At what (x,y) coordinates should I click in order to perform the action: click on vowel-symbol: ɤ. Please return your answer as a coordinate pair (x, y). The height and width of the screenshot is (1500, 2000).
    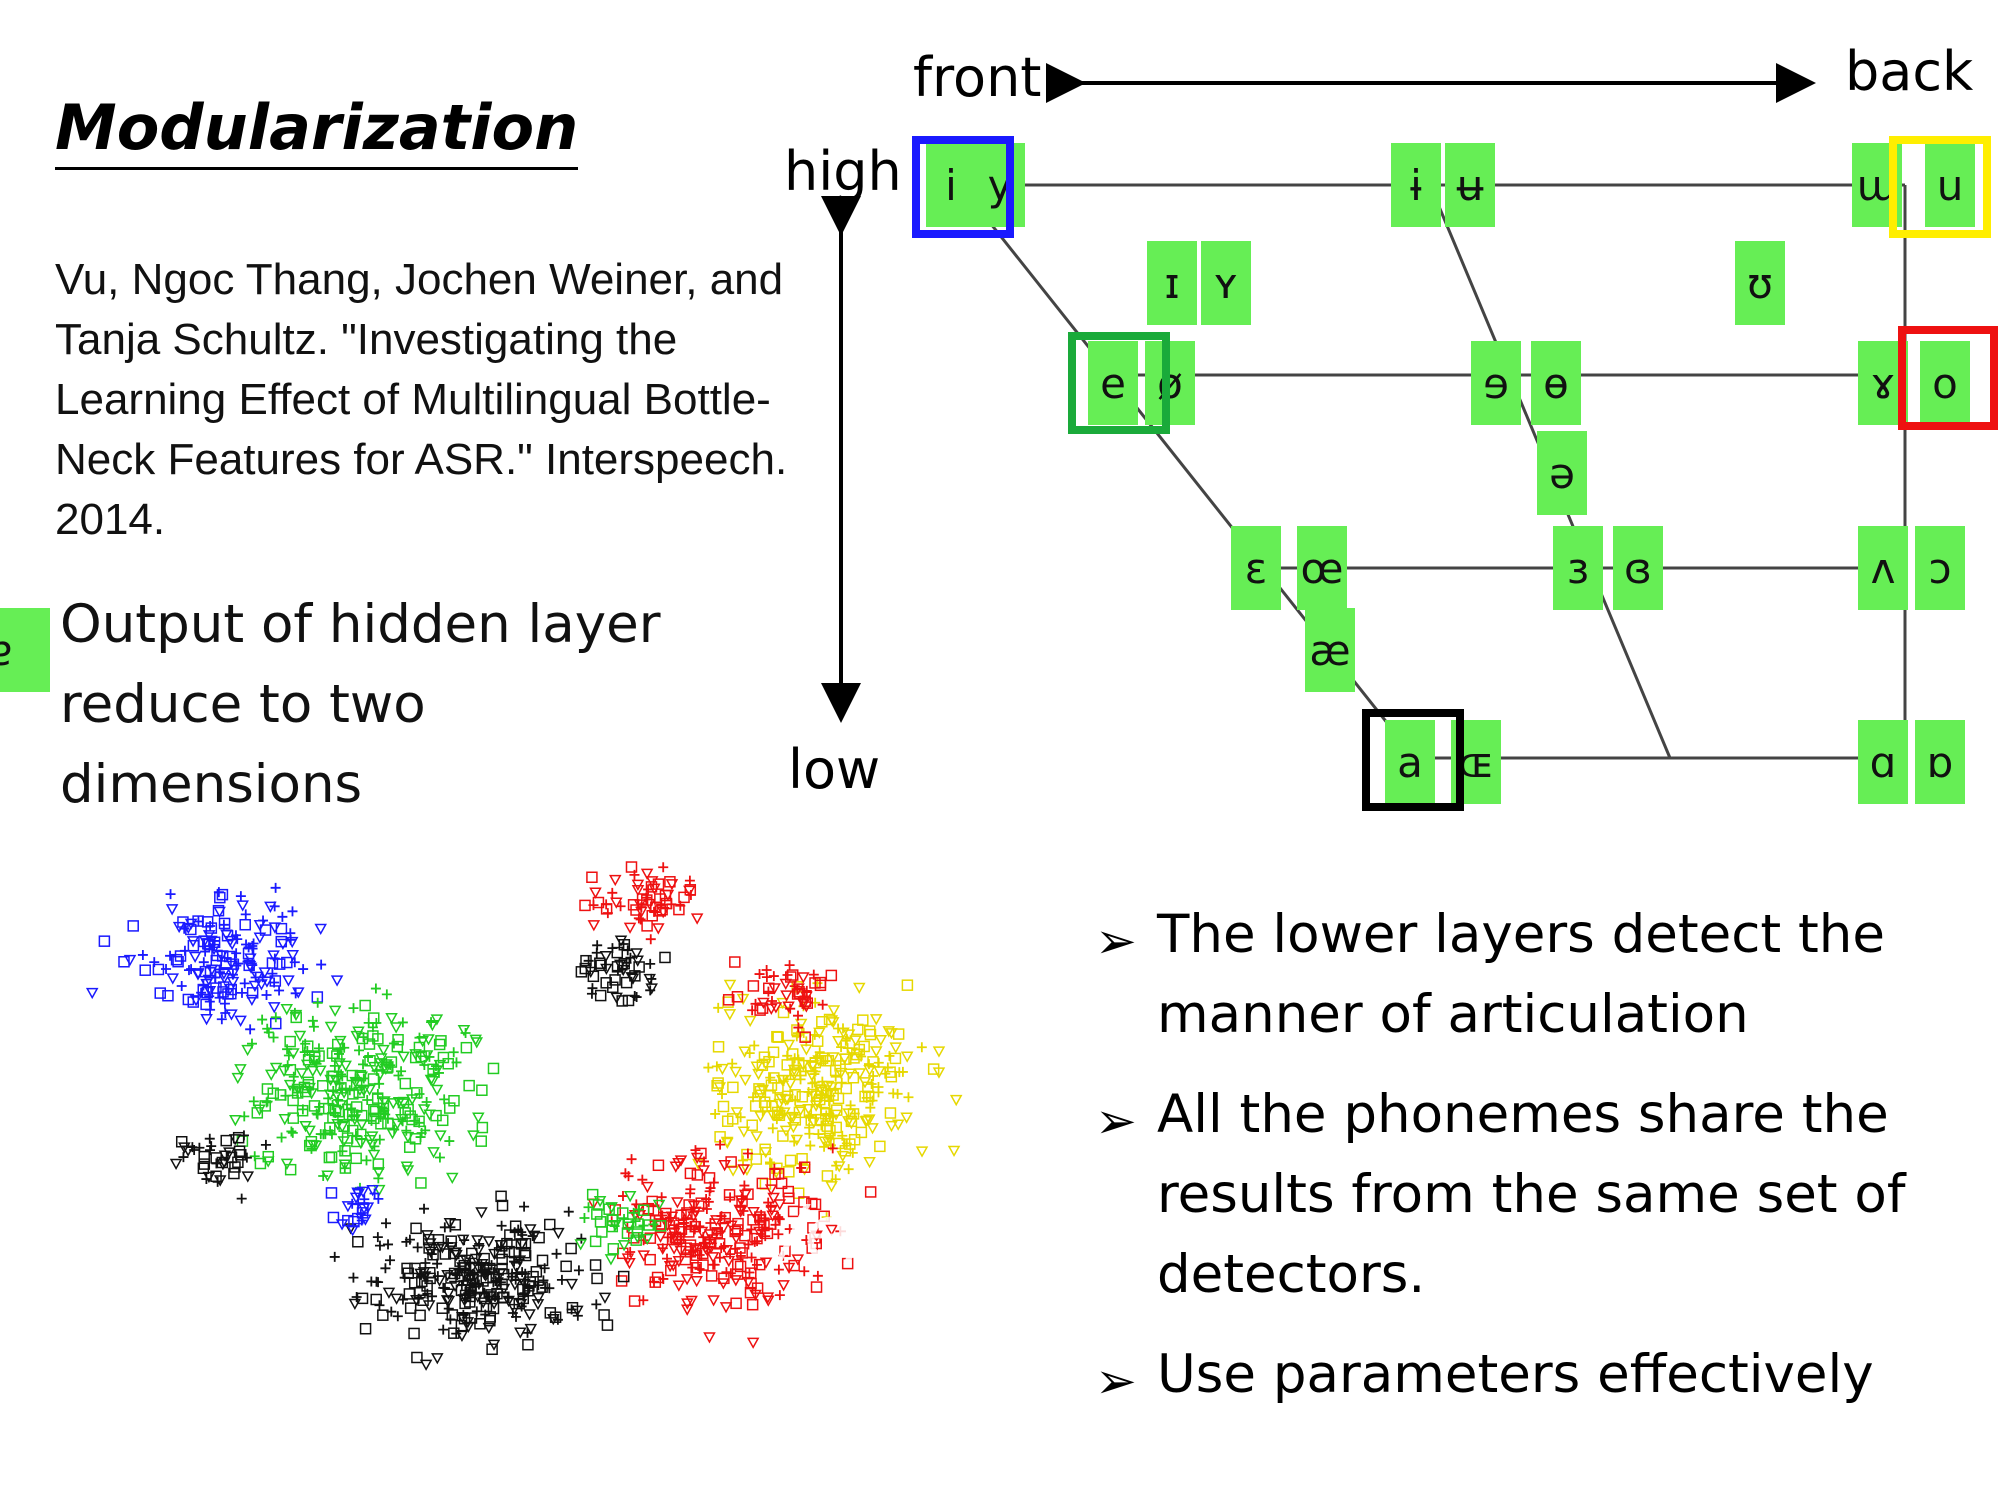
    Looking at the image, I should click on (1882, 383).